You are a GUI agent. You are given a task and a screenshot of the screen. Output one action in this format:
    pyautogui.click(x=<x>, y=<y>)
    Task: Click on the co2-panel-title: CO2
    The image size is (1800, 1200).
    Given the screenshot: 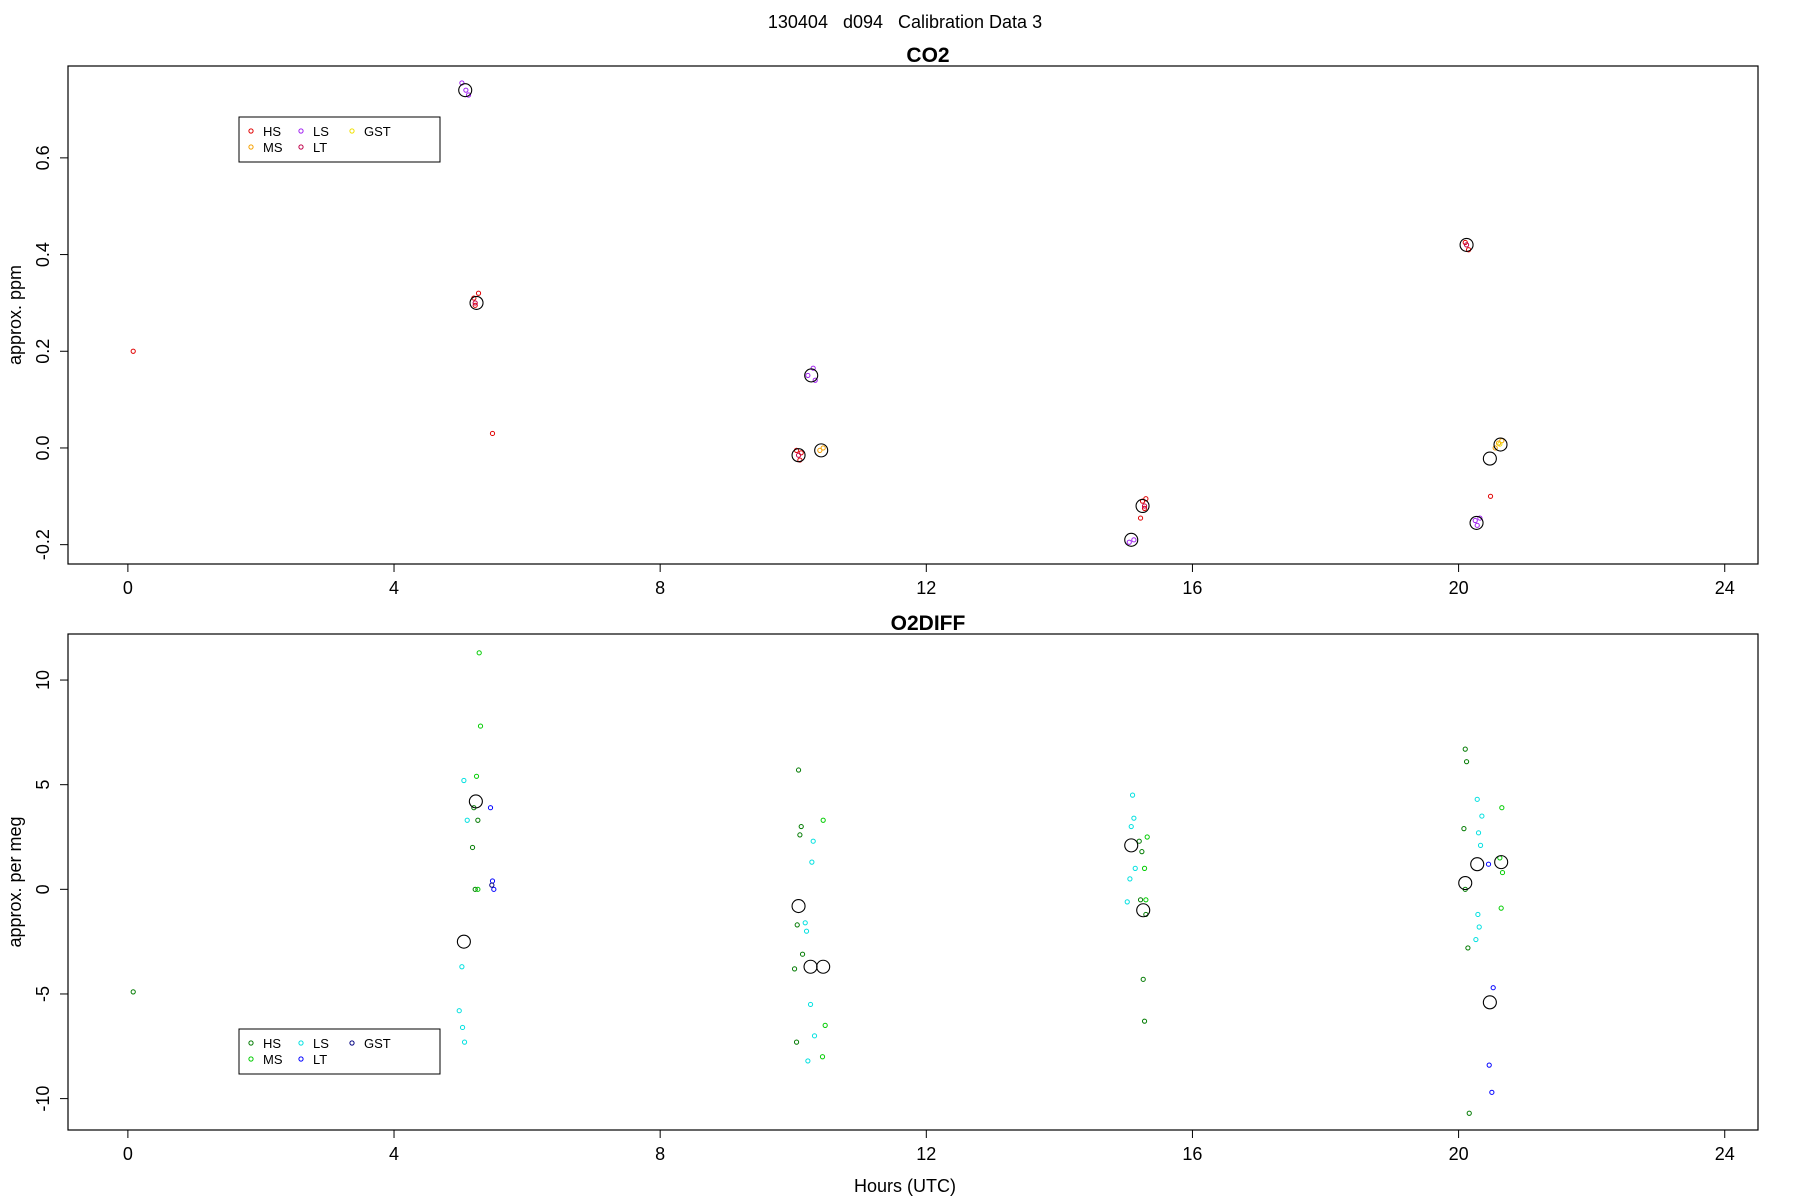 What is the action you would take?
    pyautogui.click(x=927, y=55)
    